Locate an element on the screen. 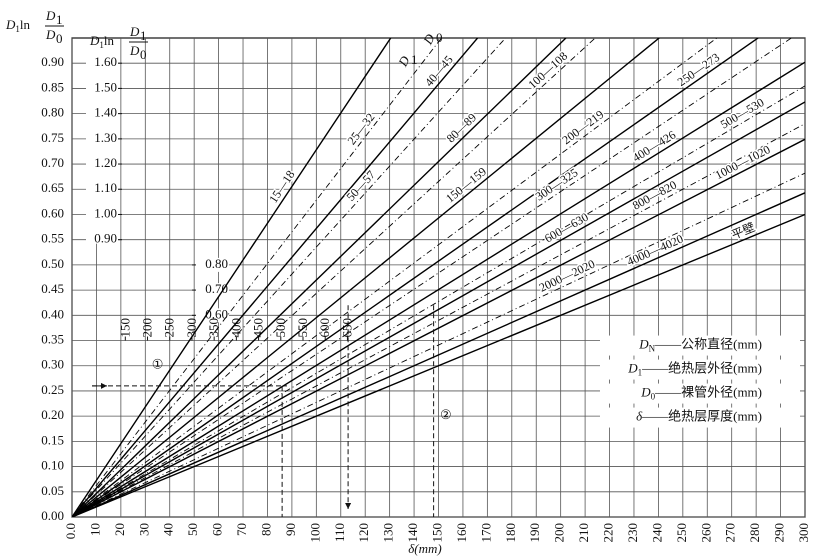 The image size is (819, 560). x2-tick-label: 150 is located at coordinates (124, 328).